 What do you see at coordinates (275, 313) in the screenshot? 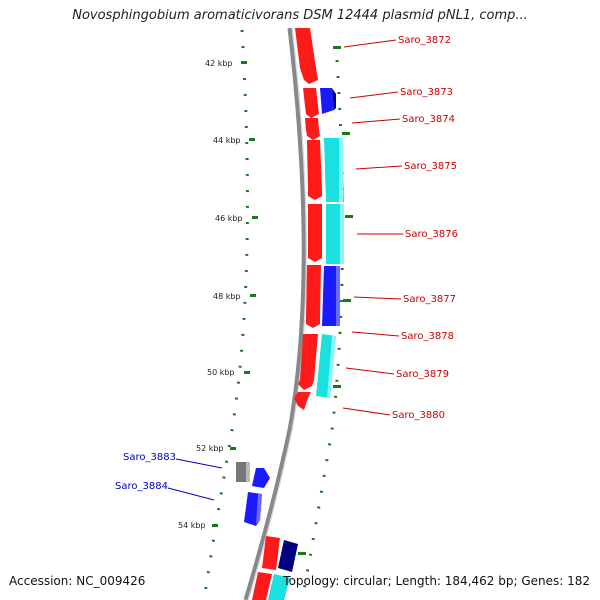
I see `plasmid-backbone` at bounding box center [275, 313].